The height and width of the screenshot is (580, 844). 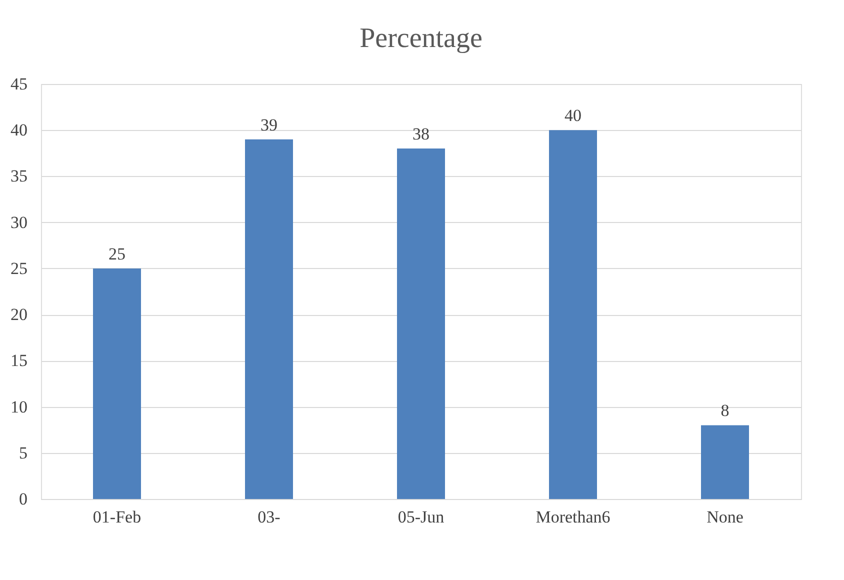 What do you see at coordinates (19, 314) in the screenshot?
I see `y-tick-label: 20` at bounding box center [19, 314].